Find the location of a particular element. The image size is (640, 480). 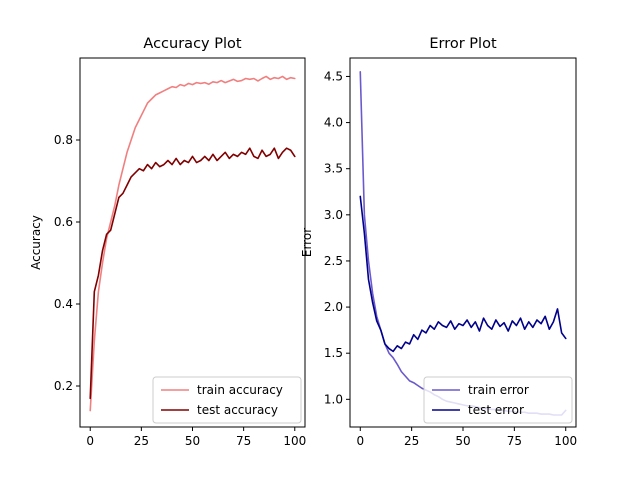

legend: train error test error is located at coordinates (498, 400).